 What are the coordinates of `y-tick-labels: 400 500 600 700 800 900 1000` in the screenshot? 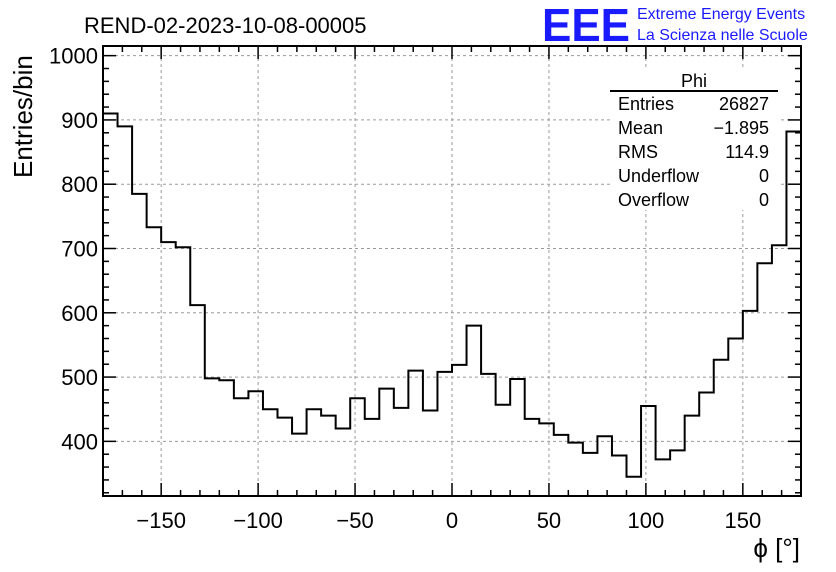 It's located at (73, 249).